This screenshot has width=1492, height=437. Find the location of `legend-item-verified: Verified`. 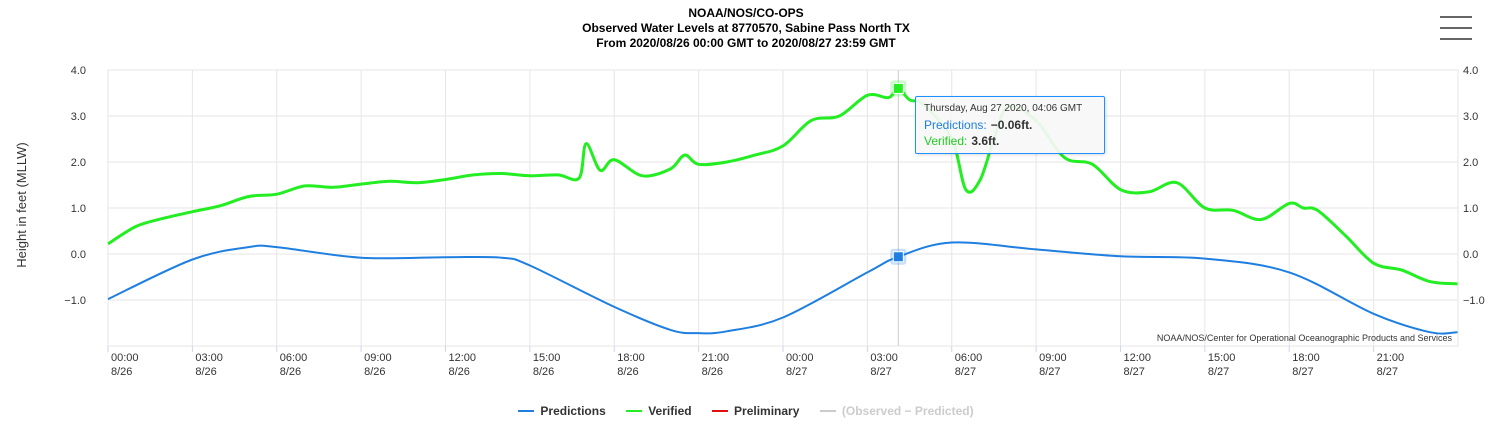

legend-item-verified: Verified is located at coordinates (659, 411).